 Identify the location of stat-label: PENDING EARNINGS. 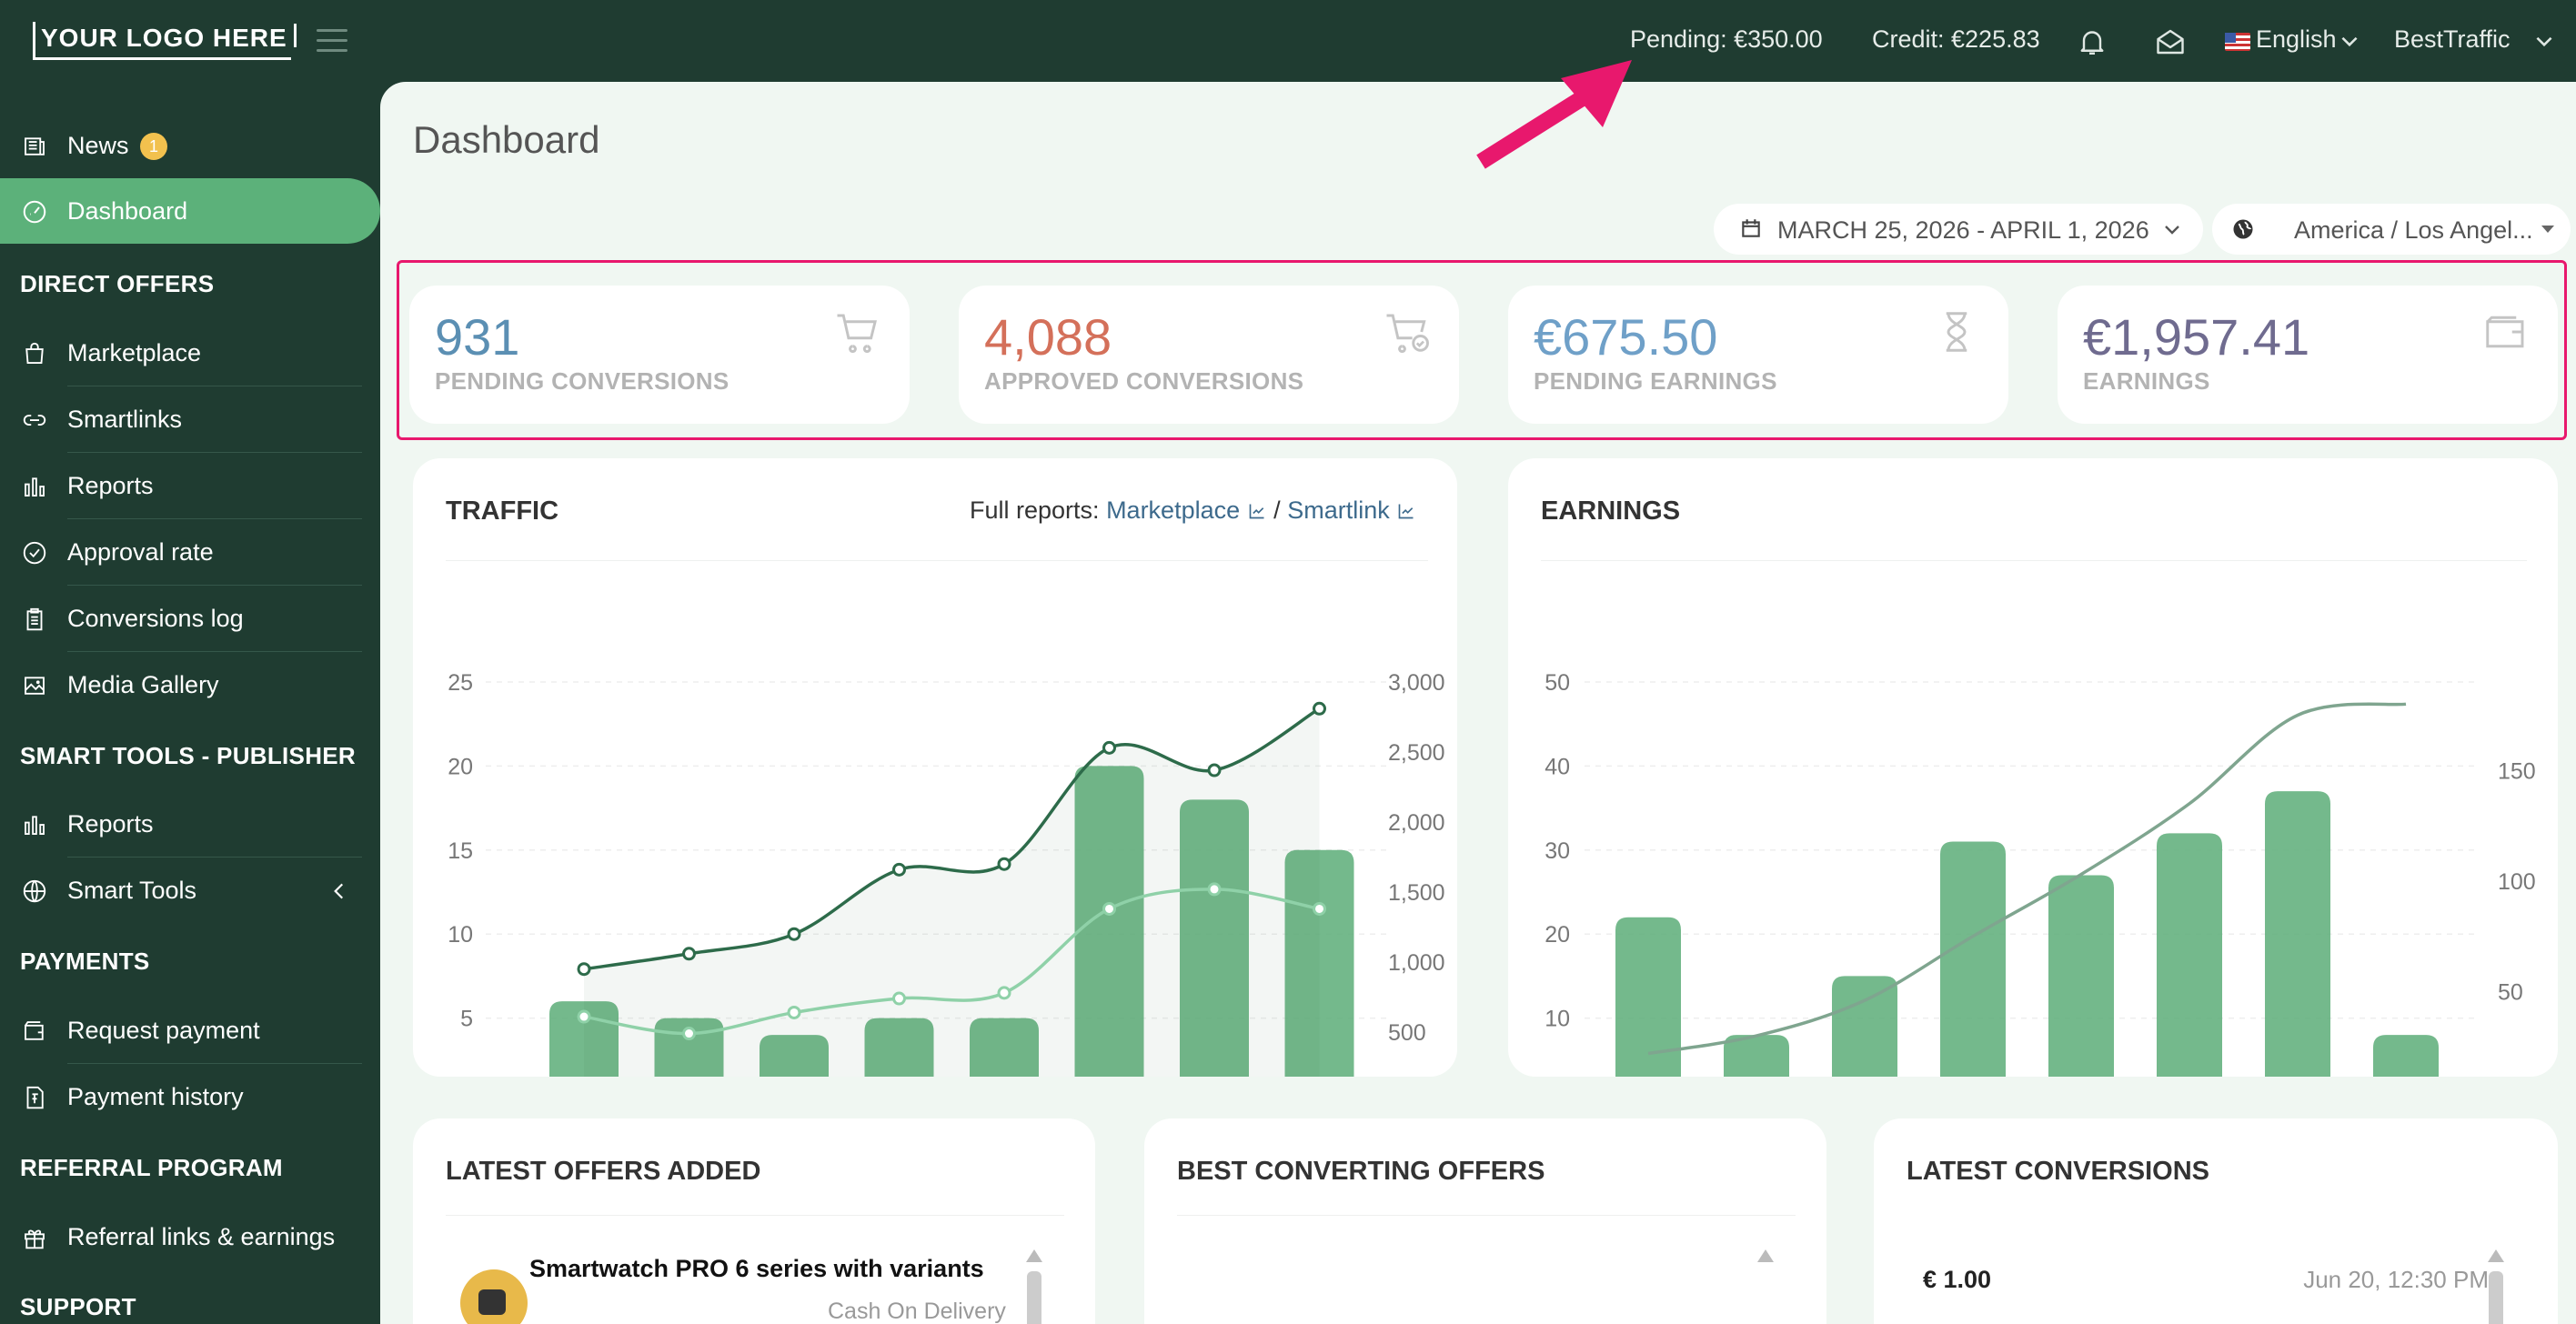
(1655, 381).